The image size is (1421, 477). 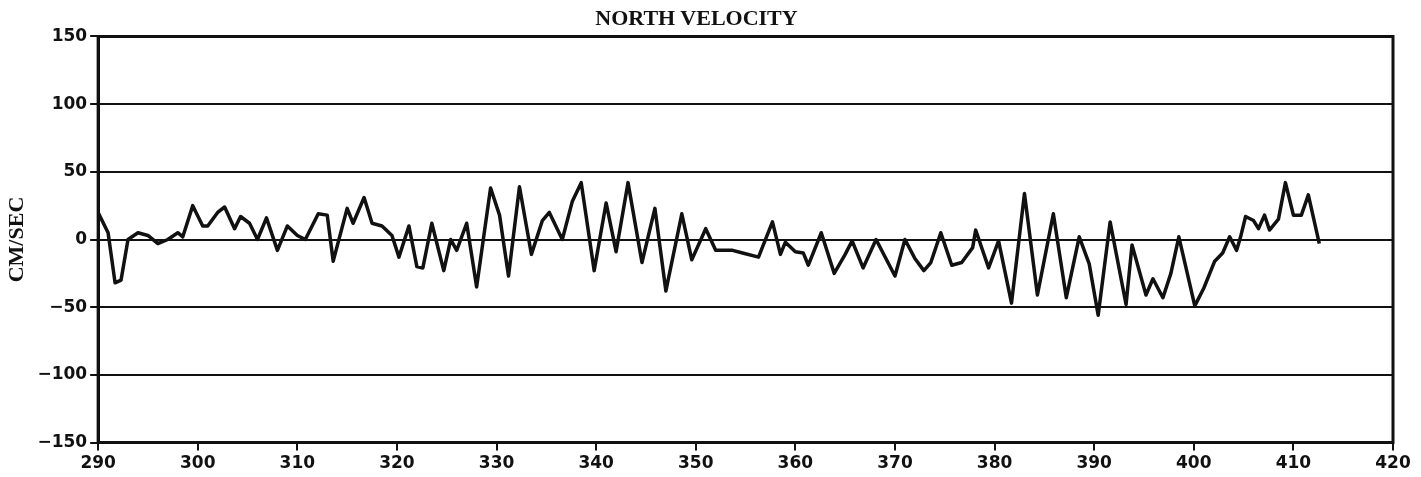 What do you see at coordinates (596, 462) in the screenshot?
I see `x-tick-label: 340` at bounding box center [596, 462].